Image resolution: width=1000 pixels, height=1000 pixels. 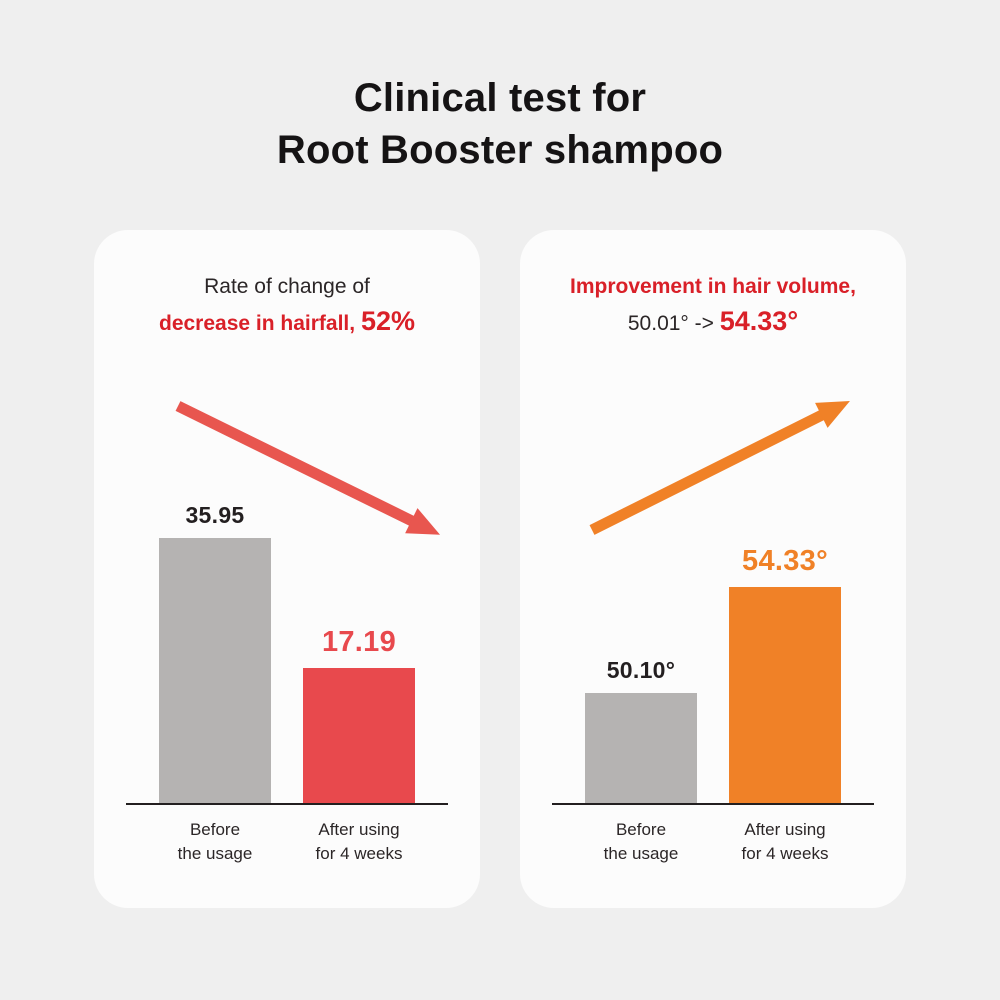 I want to click on hair-volume-category-labels: Before the usage After using for 4 weeks, so click(x=713, y=835).